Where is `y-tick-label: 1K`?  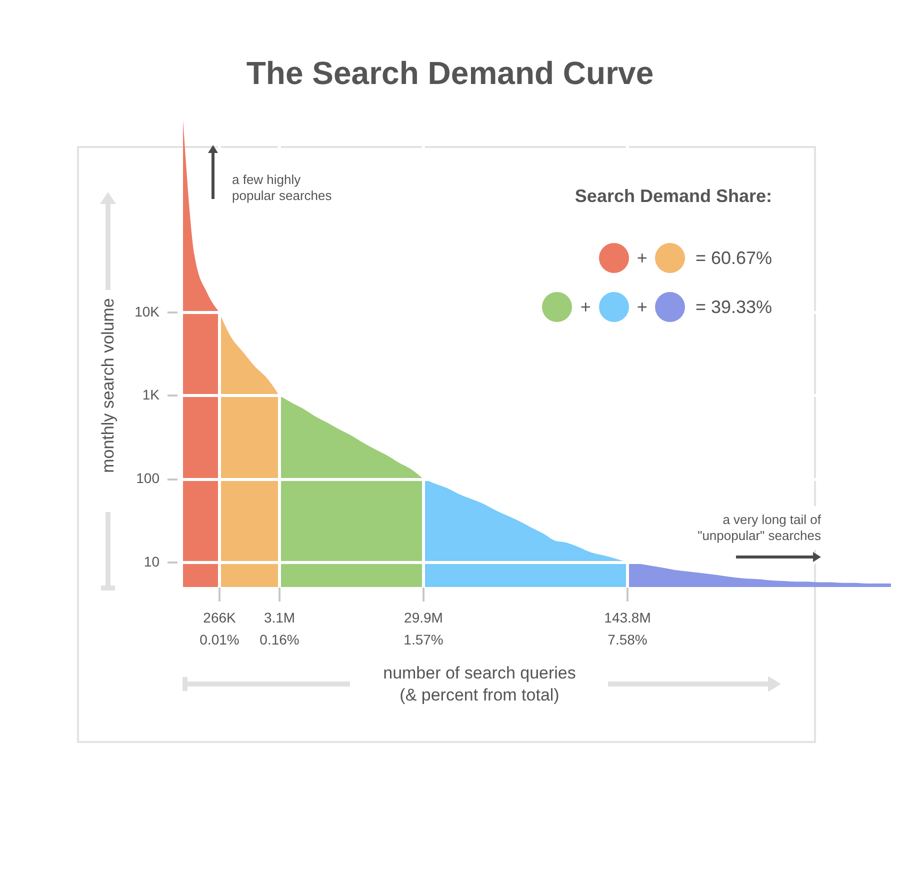 y-tick-label: 1K is located at coordinates (151, 394).